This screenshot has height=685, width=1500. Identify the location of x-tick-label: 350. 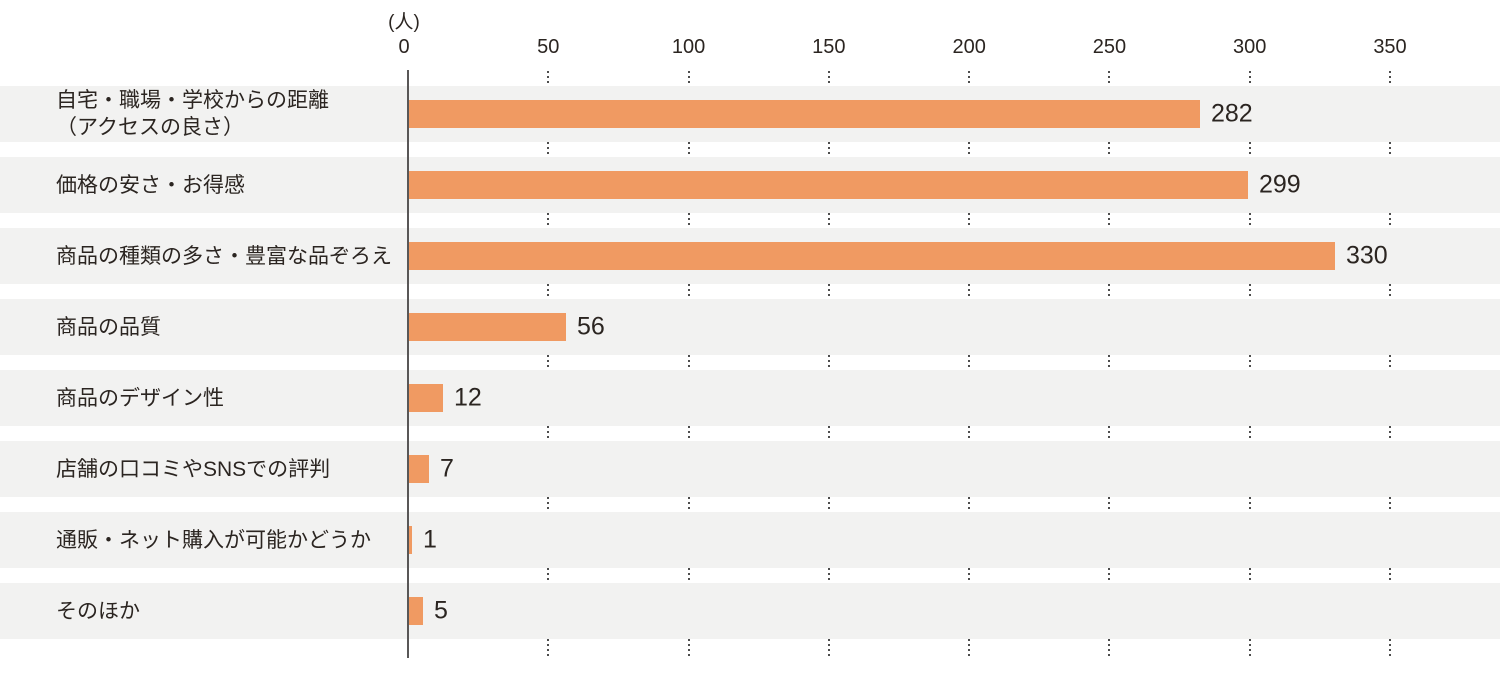
(1390, 47).